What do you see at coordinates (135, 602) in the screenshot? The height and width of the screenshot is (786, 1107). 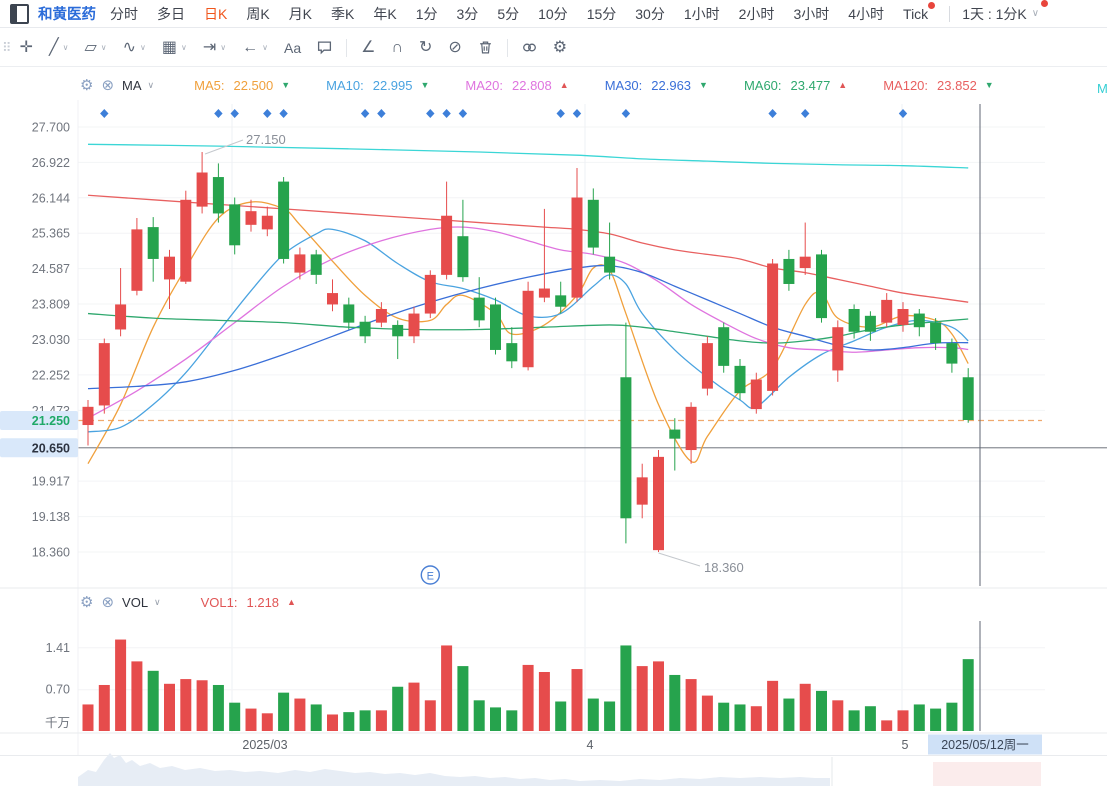 I see `vol-indicator-name: VOL` at bounding box center [135, 602].